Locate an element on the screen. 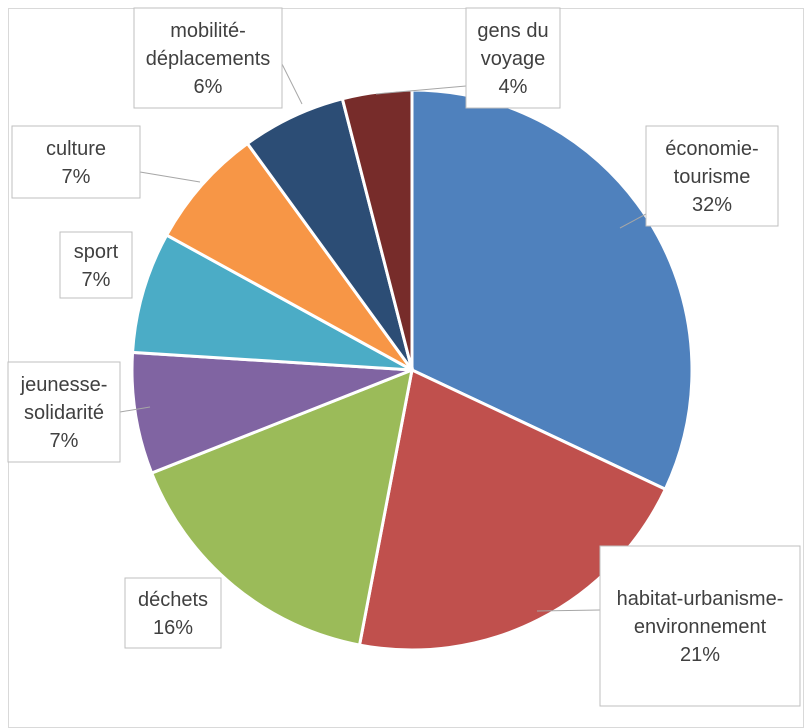  data-label-7: gens du voyage 4% is located at coordinates (512, 59).